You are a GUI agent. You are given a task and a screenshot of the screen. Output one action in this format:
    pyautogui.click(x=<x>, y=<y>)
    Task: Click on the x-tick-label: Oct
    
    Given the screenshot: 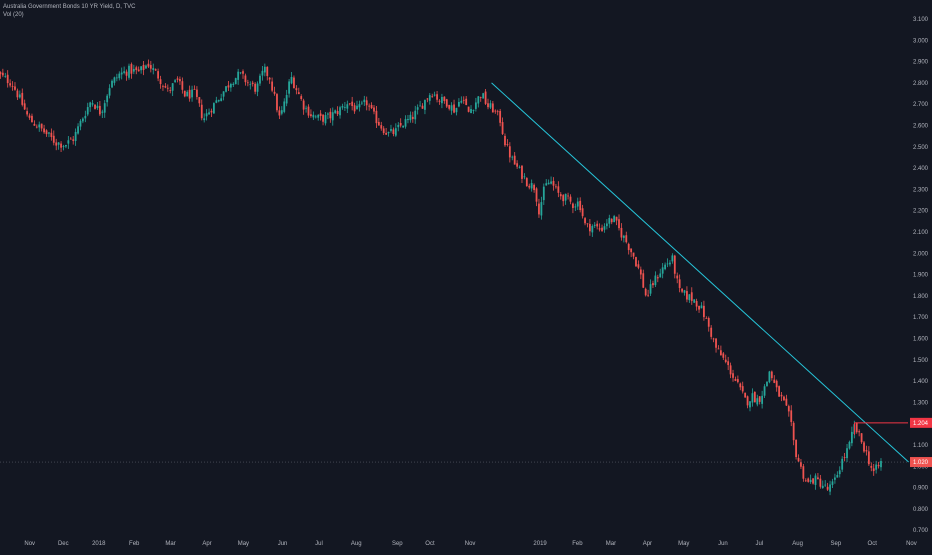 What is the action you would take?
    pyautogui.click(x=873, y=544)
    